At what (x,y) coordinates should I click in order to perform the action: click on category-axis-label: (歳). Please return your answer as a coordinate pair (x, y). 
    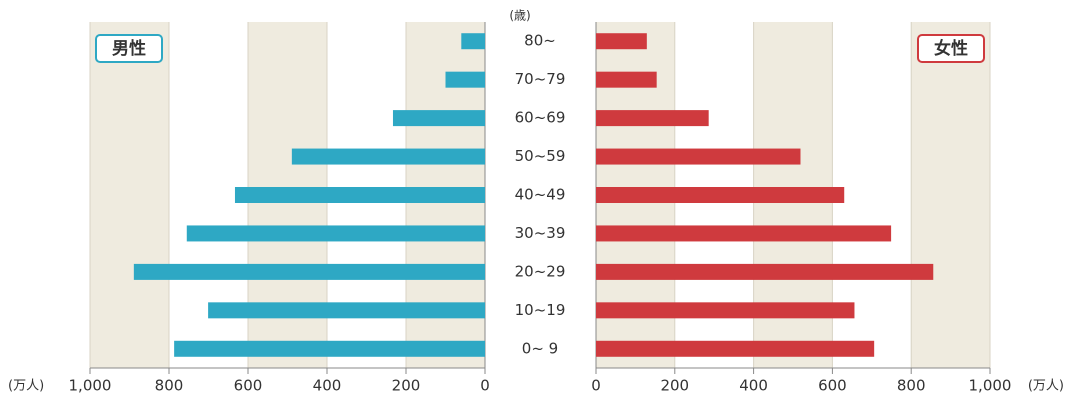
    Looking at the image, I should click on (519, 16).